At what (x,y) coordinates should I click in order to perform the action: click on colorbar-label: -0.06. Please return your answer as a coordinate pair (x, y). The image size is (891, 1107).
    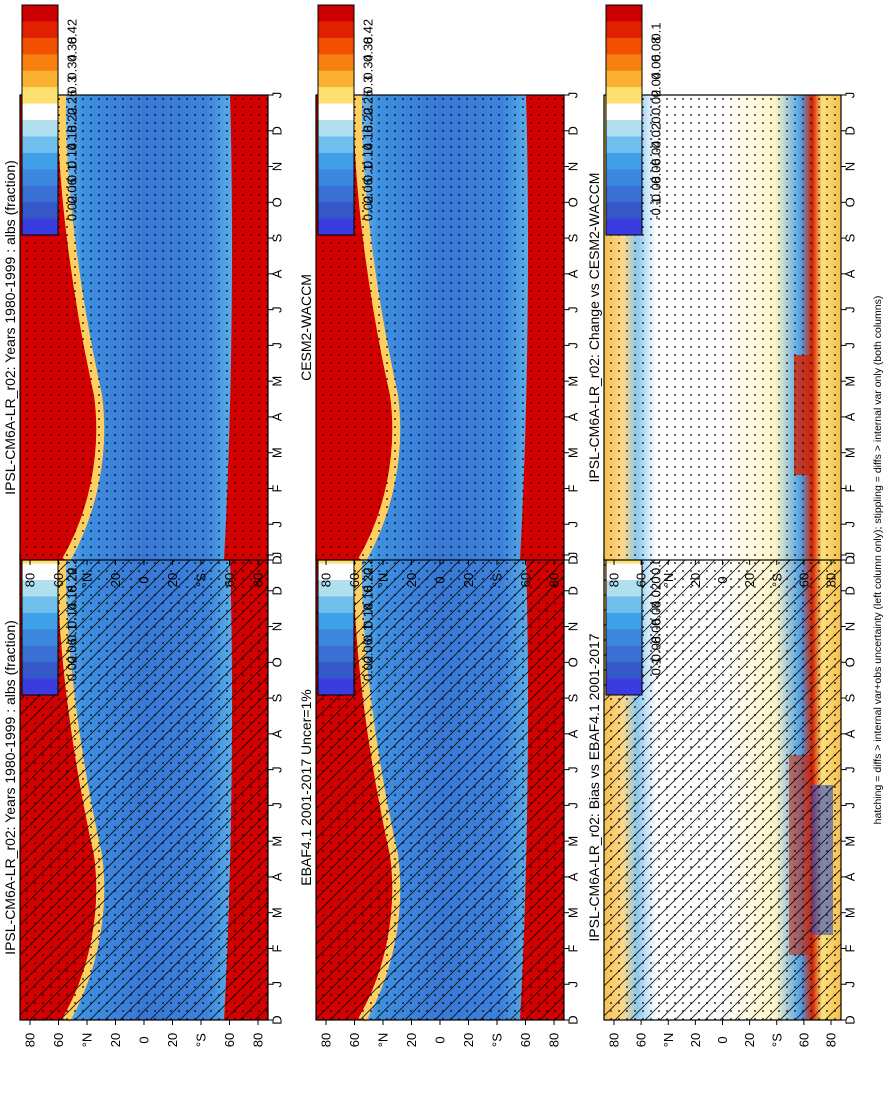
    Looking at the image, I should click on (656, 173).